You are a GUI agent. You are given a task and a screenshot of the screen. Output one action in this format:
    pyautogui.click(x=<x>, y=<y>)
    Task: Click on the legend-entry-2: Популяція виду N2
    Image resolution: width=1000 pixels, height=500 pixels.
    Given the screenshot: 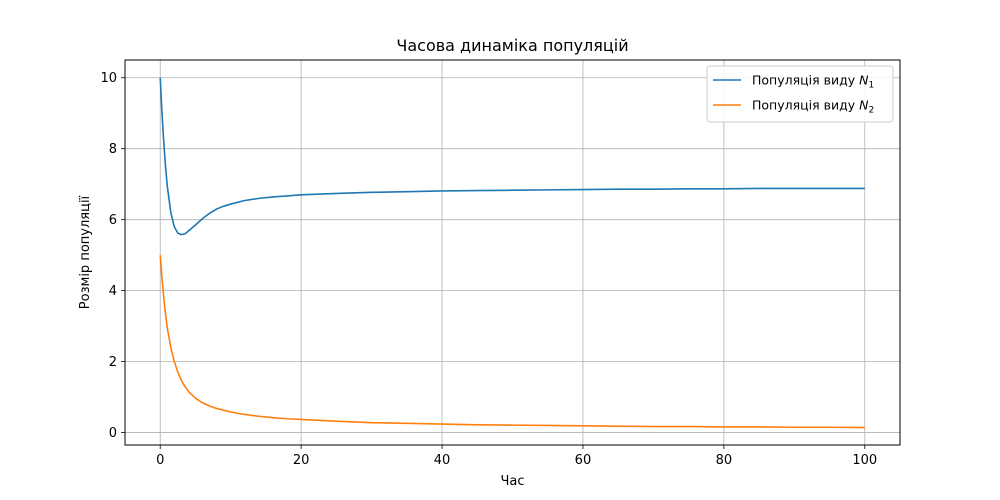 What is the action you would take?
    pyautogui.click(x=813, y=107)
    